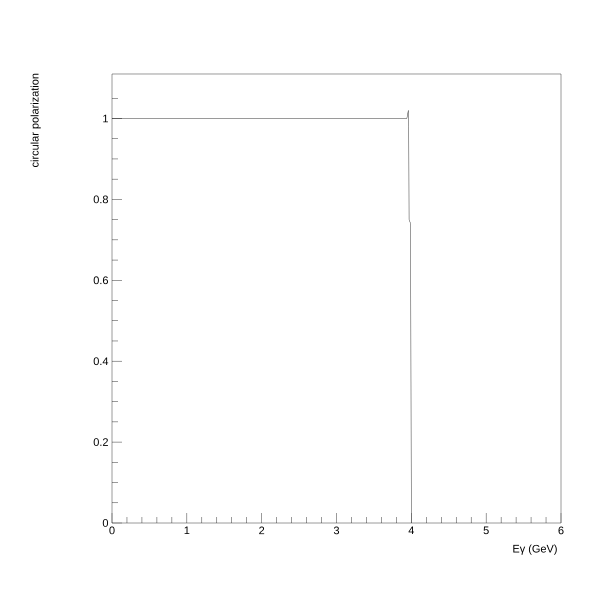 This screenshot has height=600, width=600. What do you see at coordinates (101, 280) in the screenshot?
I see `y-tick-label: 0.6` at bounding box center [101, 280].